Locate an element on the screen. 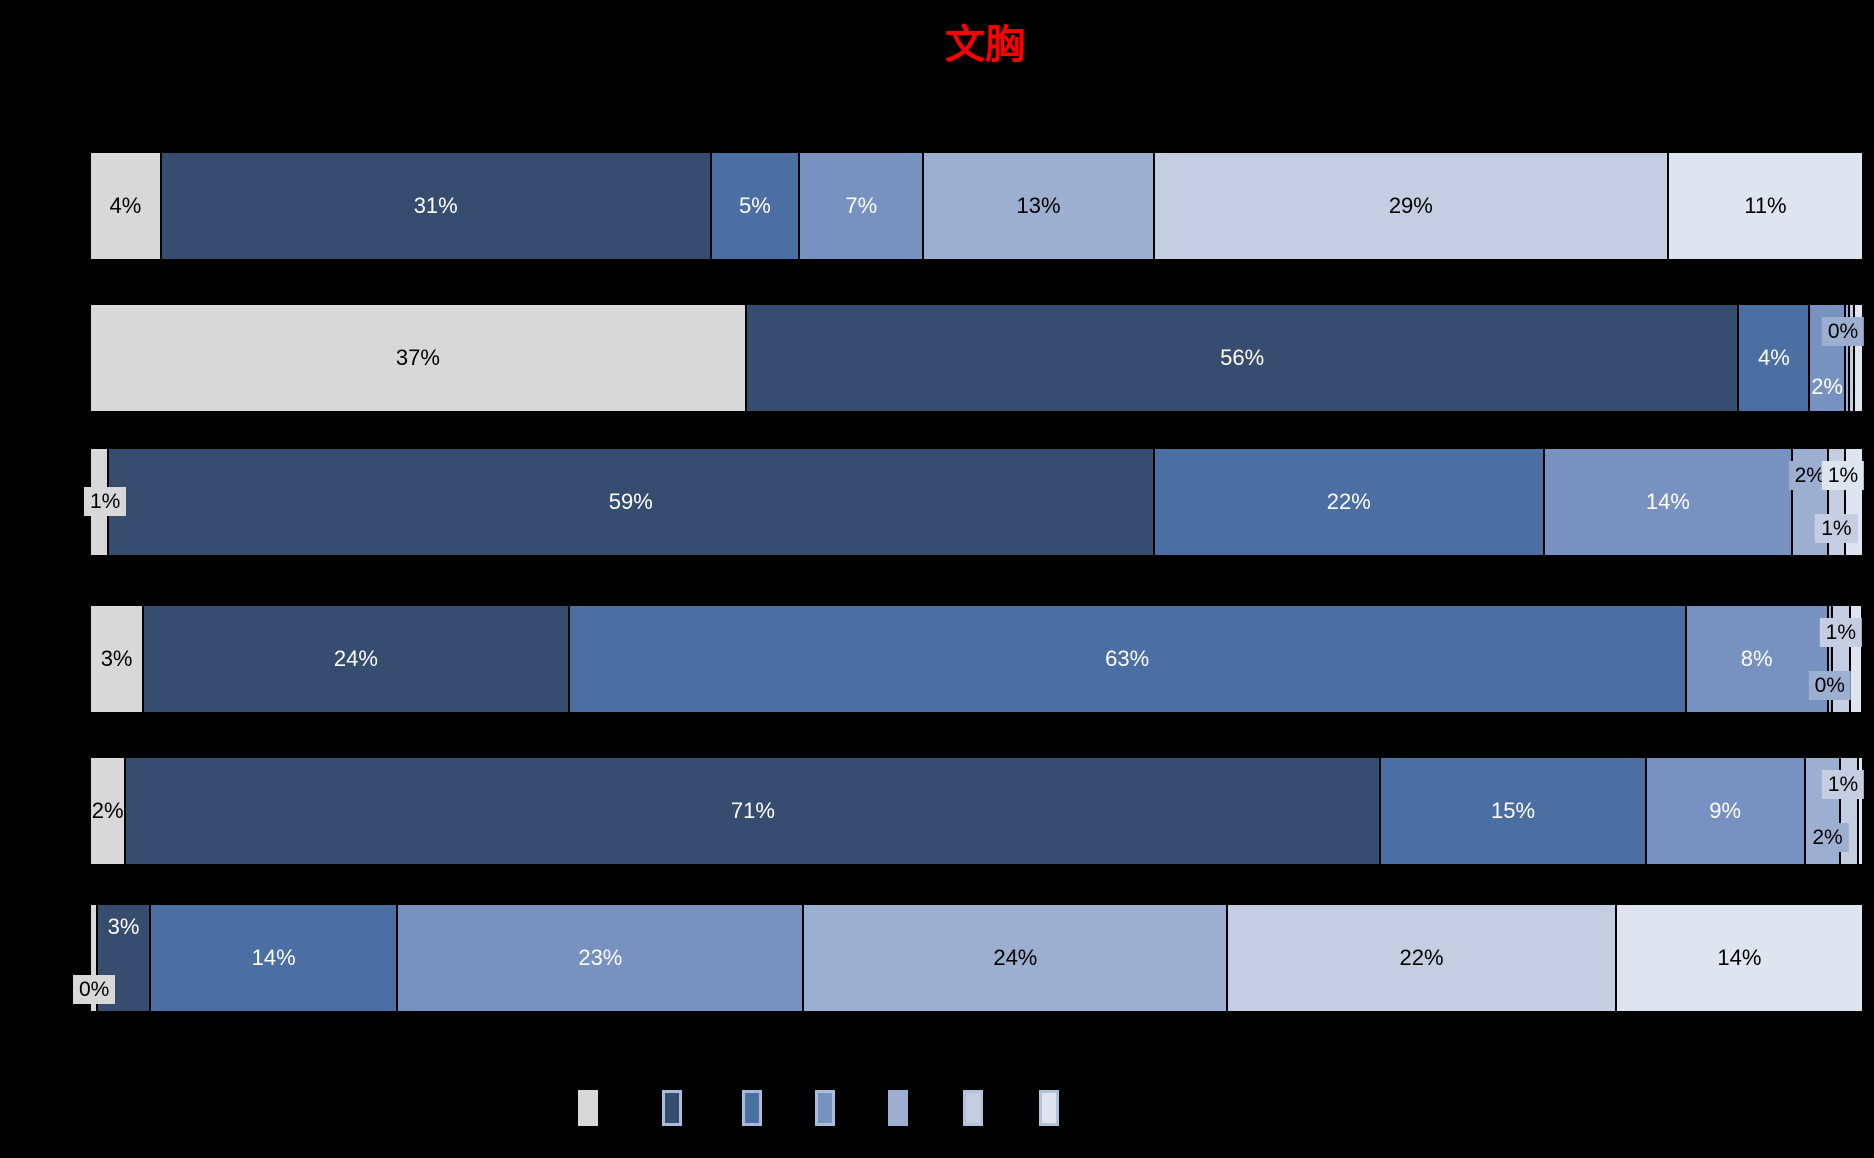 The width and height of the screenshot is (1874, 1158). segment-label: 7% is located at coordinates (861, 205).